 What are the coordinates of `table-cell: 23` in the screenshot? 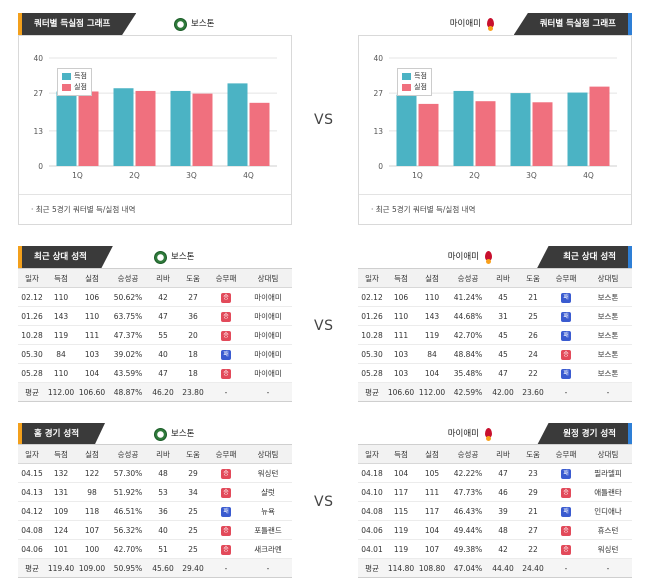 It's located at (533, 473).